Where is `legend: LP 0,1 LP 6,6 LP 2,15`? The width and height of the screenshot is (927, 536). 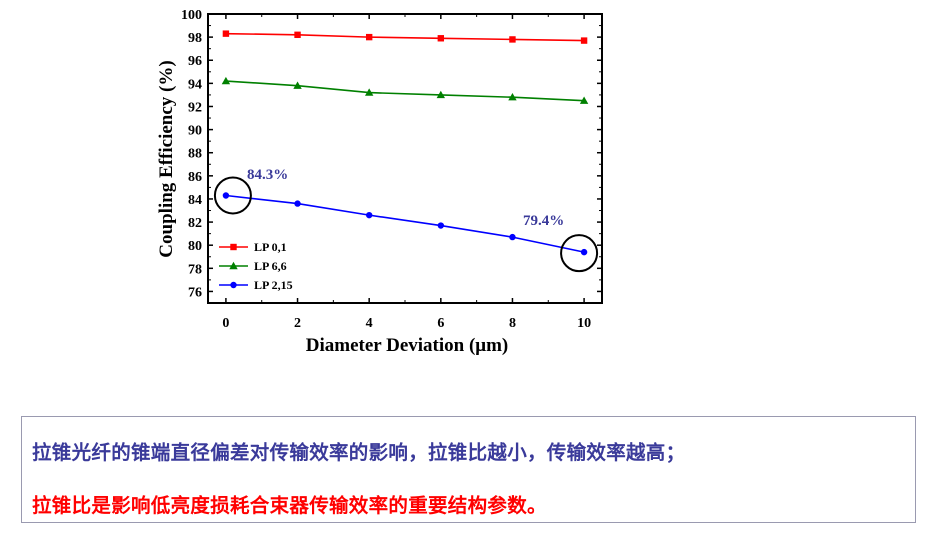 legend: LP 0,1 LP 6,6 LP 2,15 is located at coordinates (256, 266).